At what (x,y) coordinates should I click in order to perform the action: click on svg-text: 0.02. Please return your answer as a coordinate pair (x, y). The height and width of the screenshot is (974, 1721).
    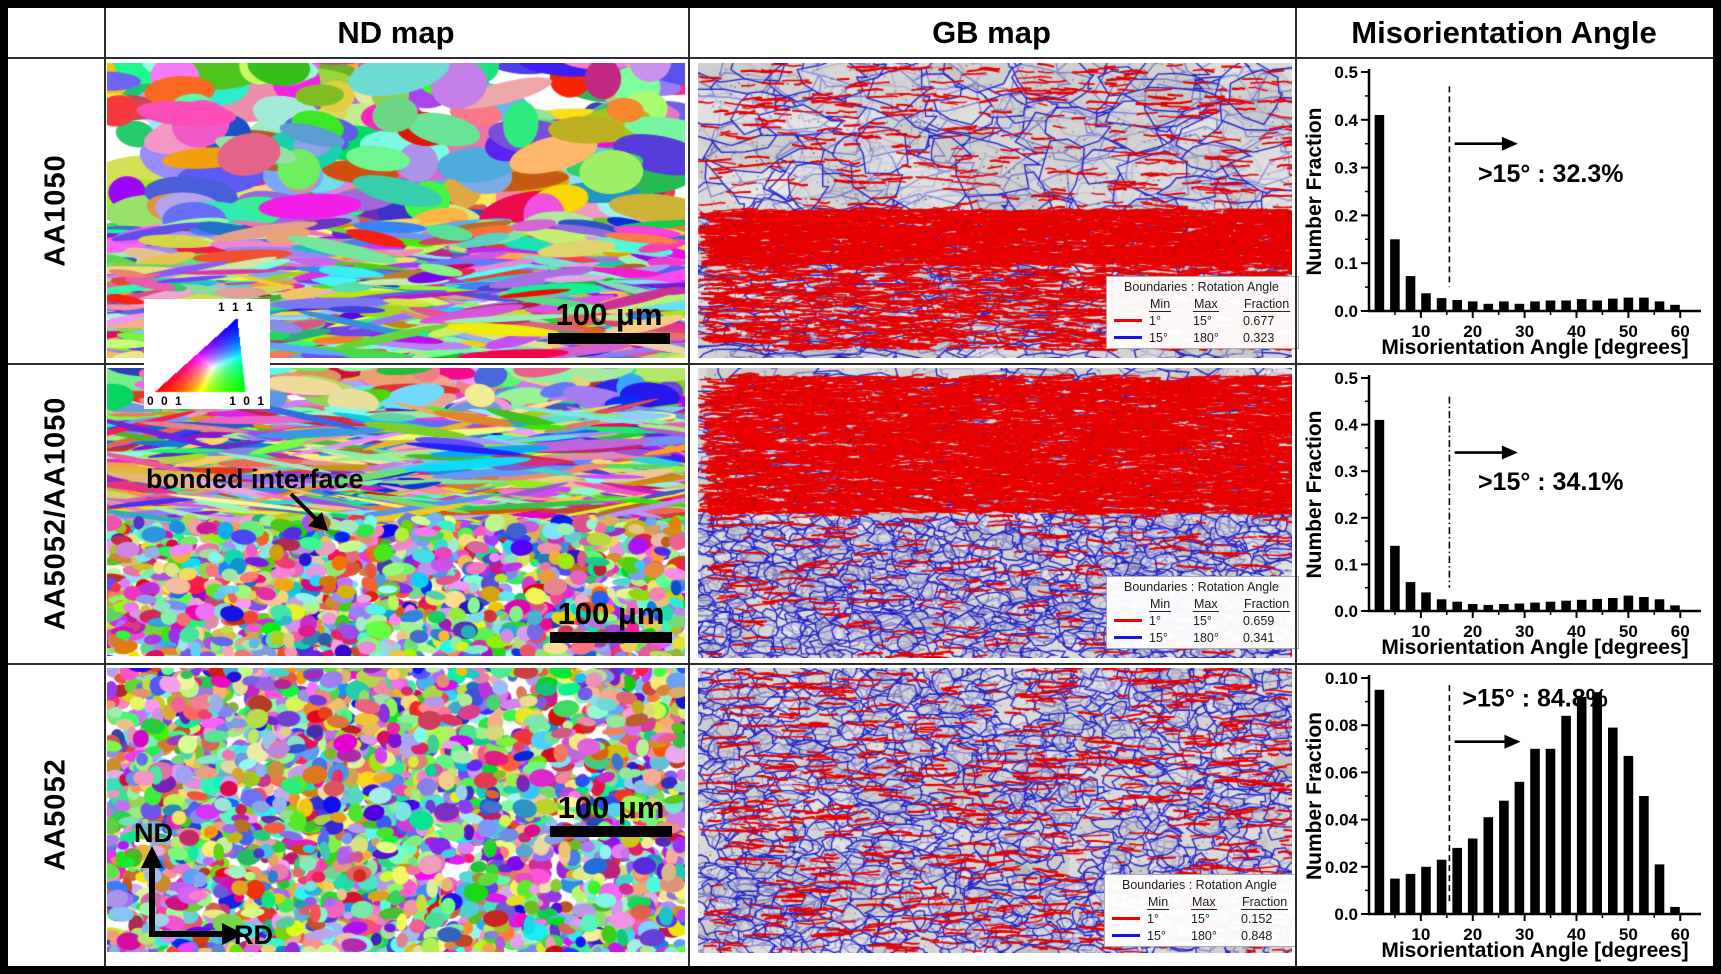
    Looking at the image, I should click on (1341, 867).